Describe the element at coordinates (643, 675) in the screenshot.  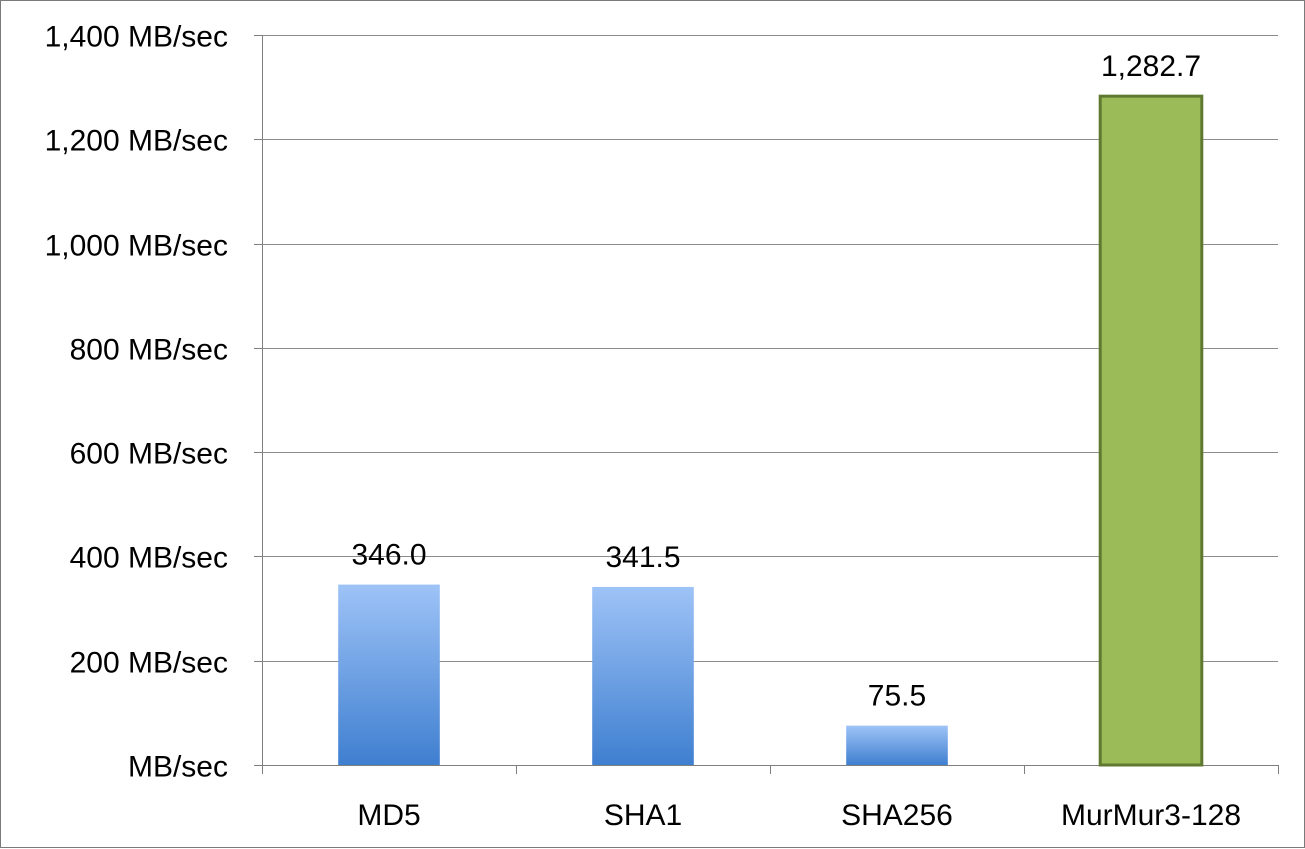
I see `bar-sha1` at that location.